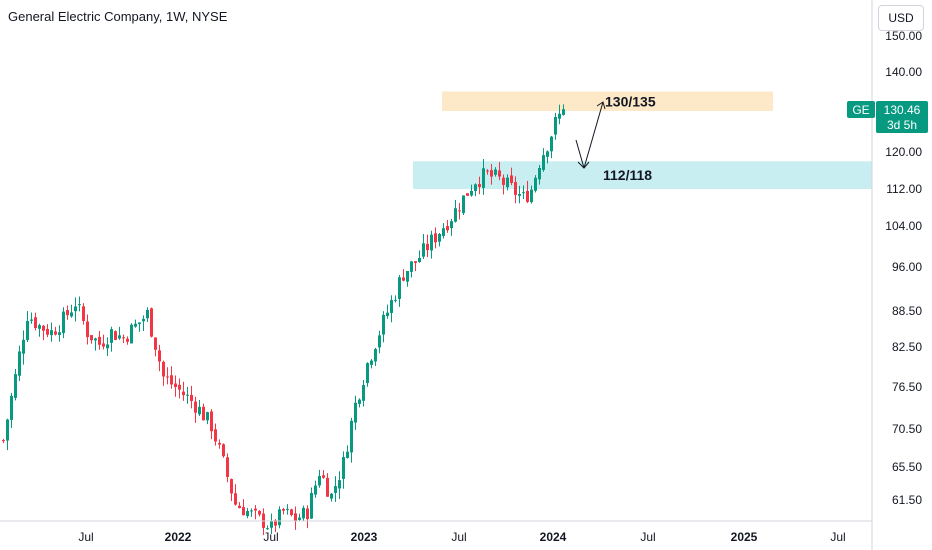 The width and height of the screenshot is (932, 550). What do you see at coordinates (903, 152) in the screenshot?
I see `y-tick-label: 120.00` at bounding box center [903, 152].